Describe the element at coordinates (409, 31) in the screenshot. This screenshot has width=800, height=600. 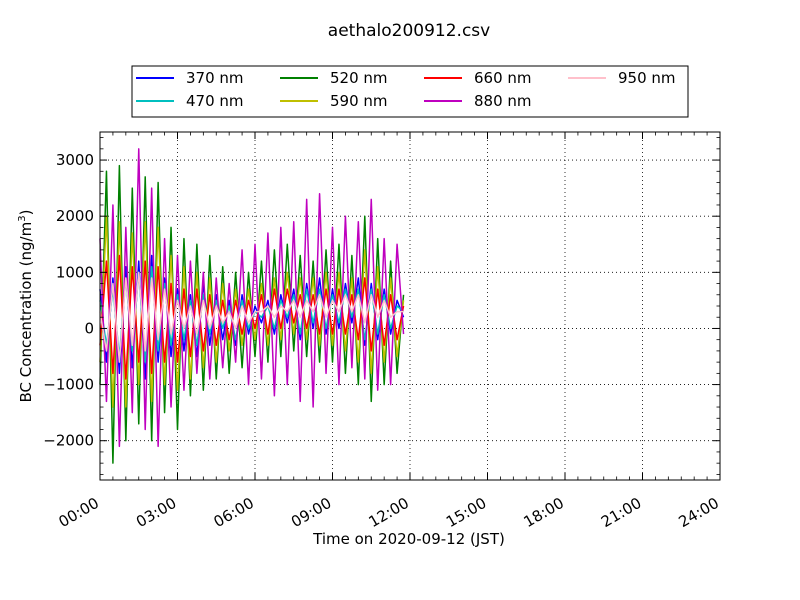
I see `chart-title: aethalo200912.csv` at that location.